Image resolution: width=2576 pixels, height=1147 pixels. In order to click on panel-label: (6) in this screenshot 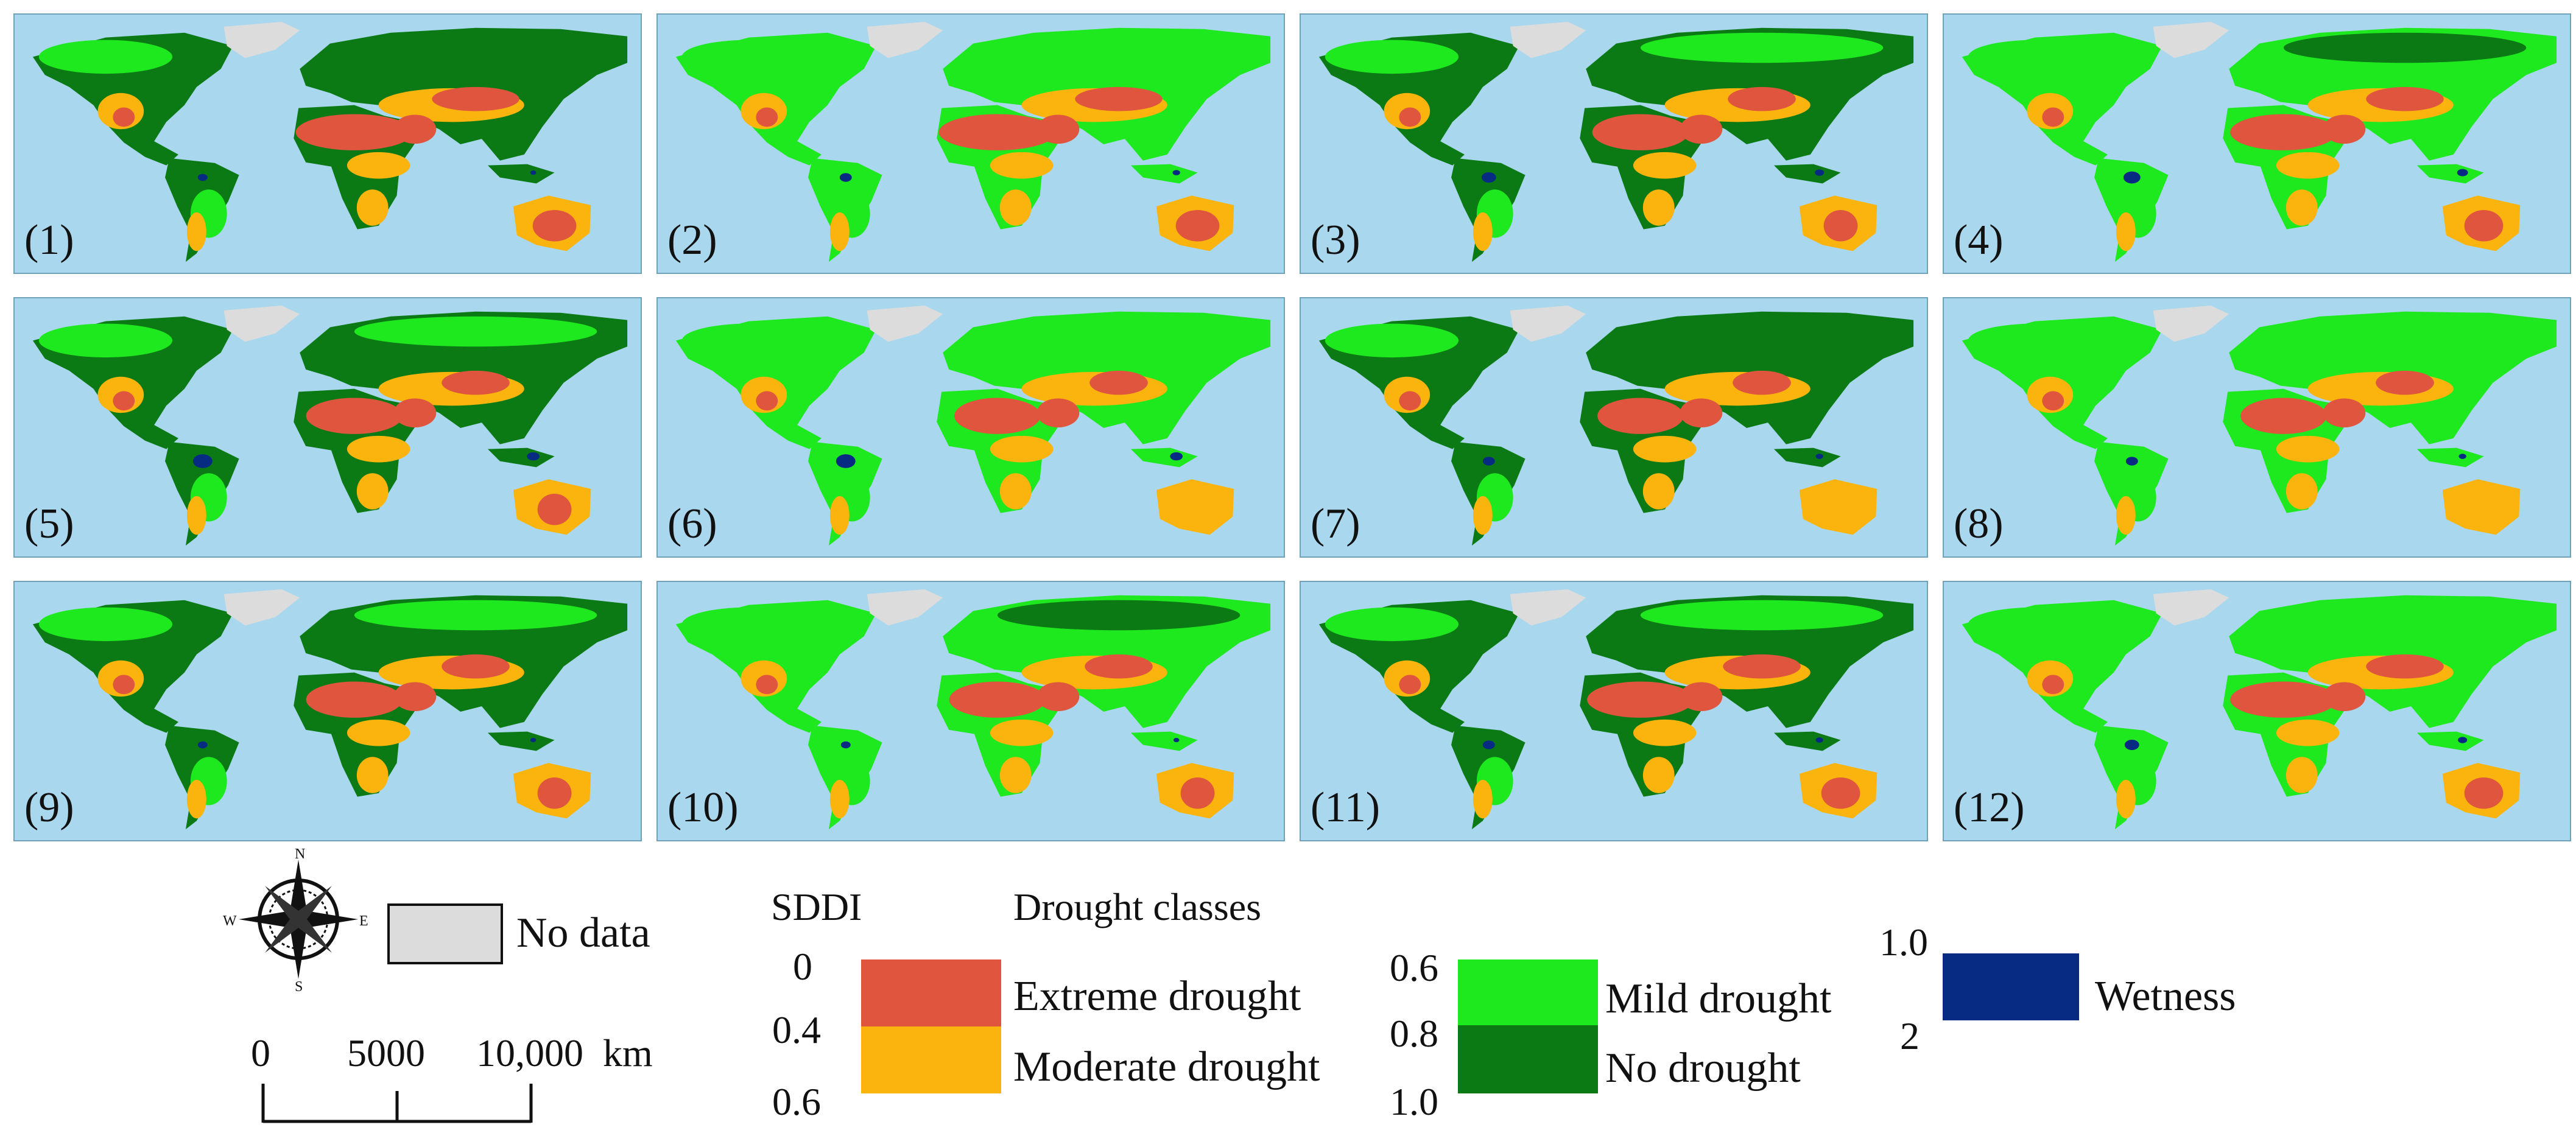, I will do `click(692, 523)`.